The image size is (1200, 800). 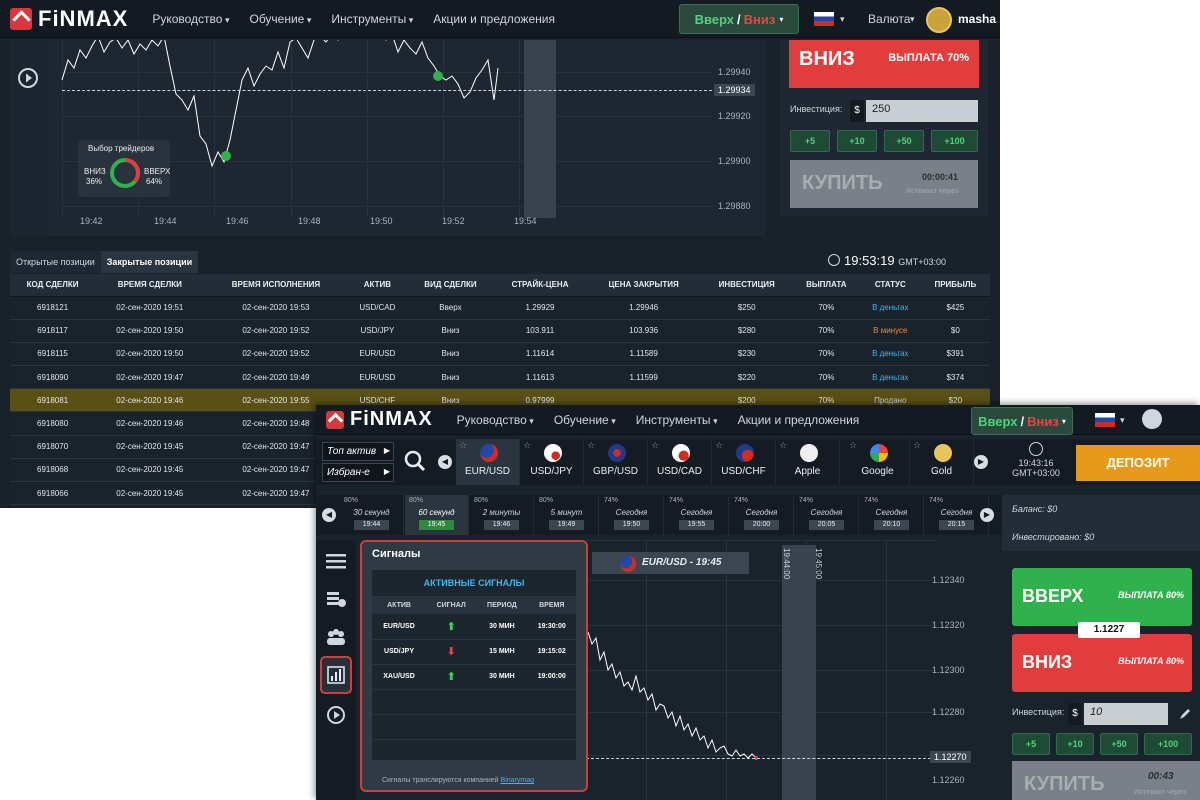 What do you see at coordinates (890, 285) in the screenshot?
I see `table-header: СТАТУС` at bounding box center [890, 285].